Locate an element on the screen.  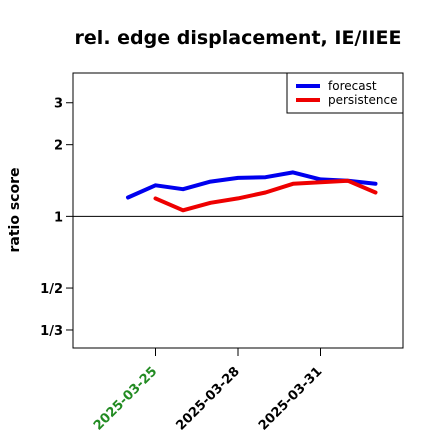
legend-label-persistence: persistence is located at coordinates (362, 100).